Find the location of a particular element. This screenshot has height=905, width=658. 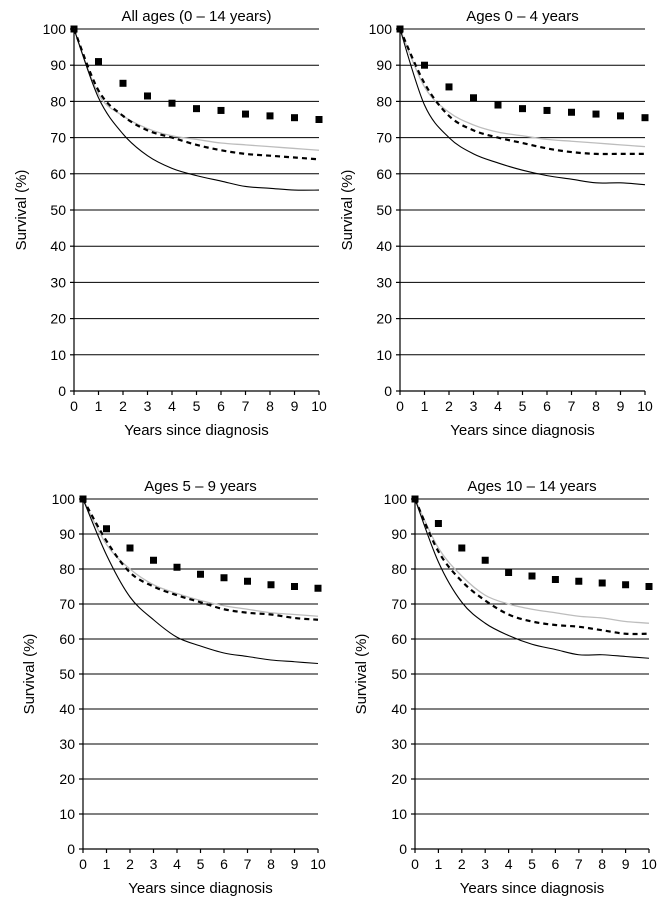

chart-title: Ages 10 – 14 years is located at coordinates (531, 486).